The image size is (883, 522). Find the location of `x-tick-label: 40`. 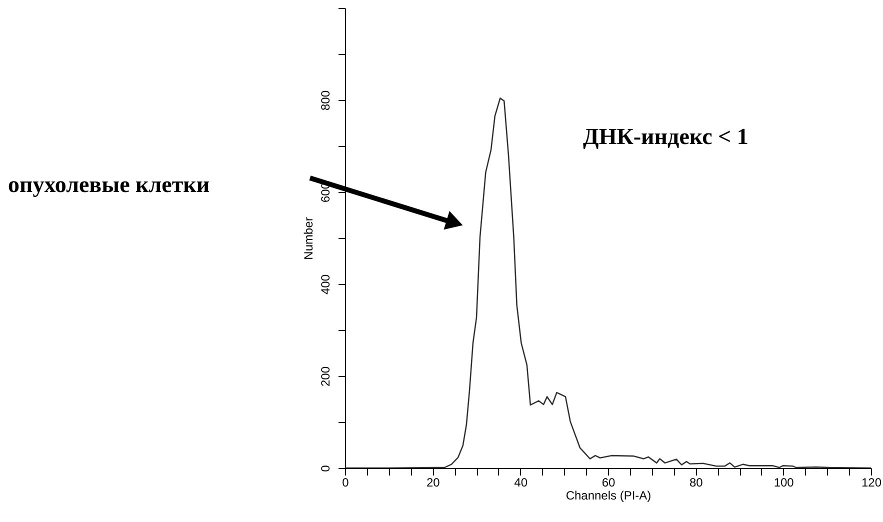

x-tick-label: 40 is located at coordinates (521, 483).